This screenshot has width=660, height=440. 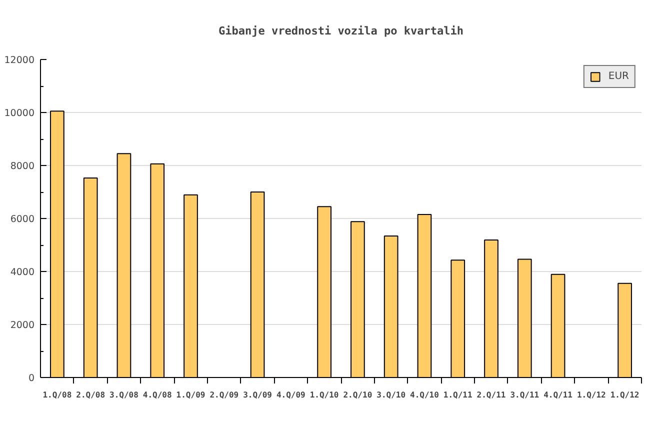 What do you see at coordinates (19, 60) in the screenshot?
I see `y-tick-label: 12000` at bounding box center [19, 60].